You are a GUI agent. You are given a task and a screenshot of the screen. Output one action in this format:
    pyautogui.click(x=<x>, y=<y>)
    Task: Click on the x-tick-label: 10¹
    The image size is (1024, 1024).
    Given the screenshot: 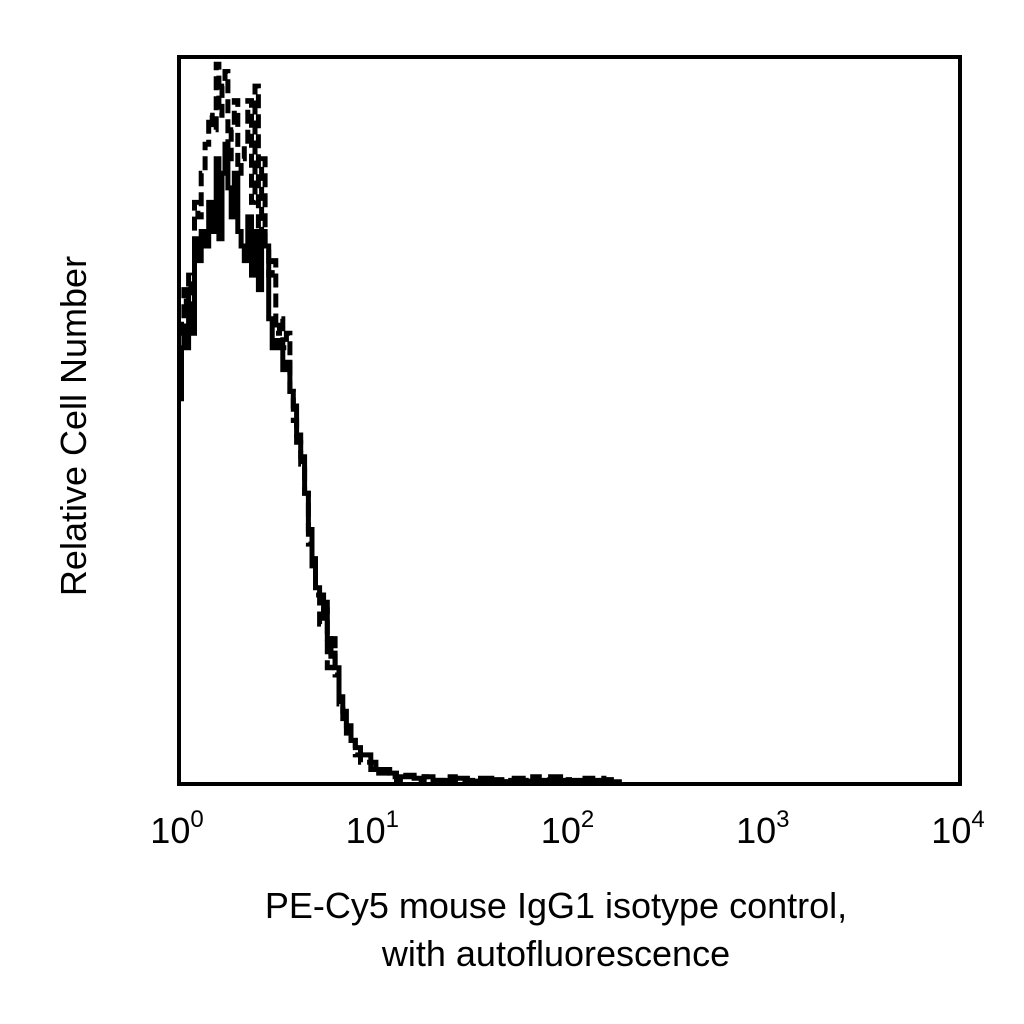 What is the action you would take?
    pyautogui.click(x=372, y=828)
    